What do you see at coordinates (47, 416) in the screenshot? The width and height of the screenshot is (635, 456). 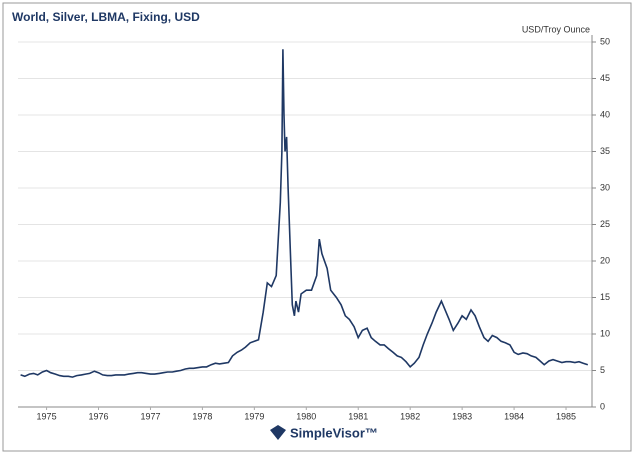 I see `x-tick-label: 1975` at bounding box center [47, 416].